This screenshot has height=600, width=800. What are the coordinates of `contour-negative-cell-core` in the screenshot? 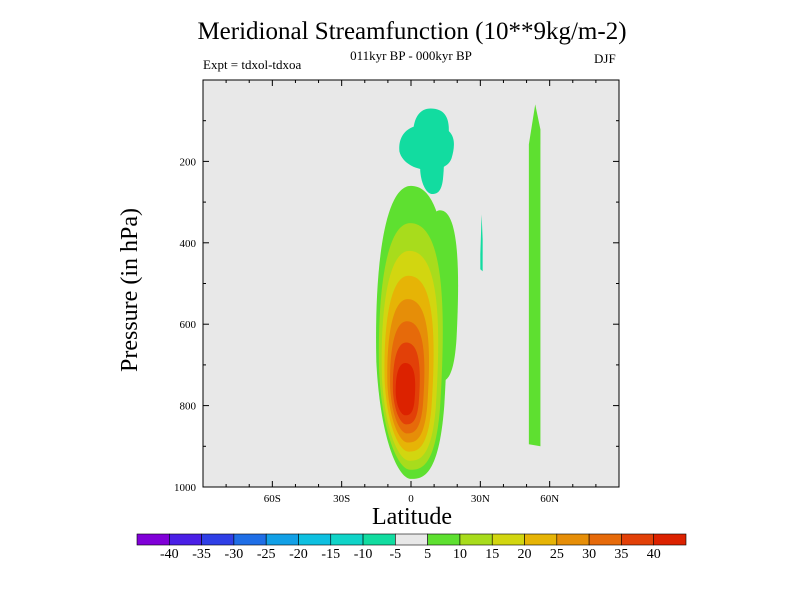 It's located at (432, 165).